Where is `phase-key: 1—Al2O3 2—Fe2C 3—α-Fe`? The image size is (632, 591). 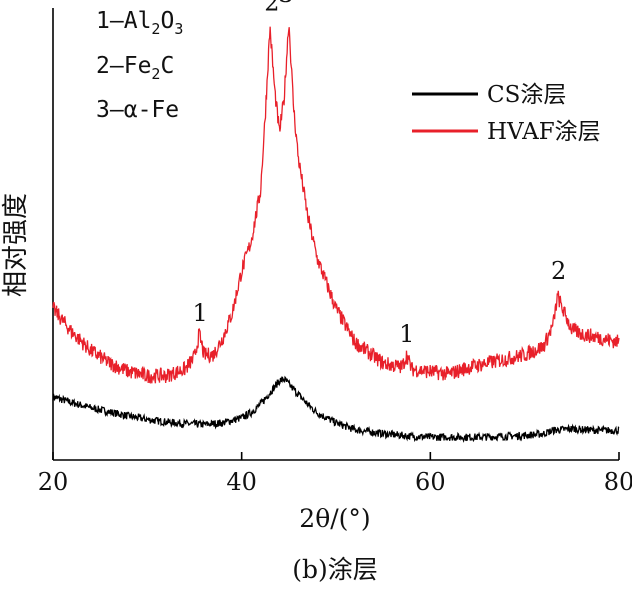
phase-key: 1—Al2O3 2—Fe2C 3—α-Fe is located at coordinates (139, 65).